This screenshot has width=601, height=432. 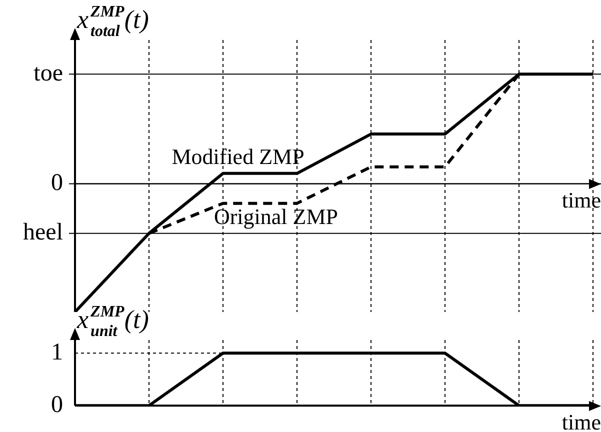 I want to click on y-tick-label: 1, so click(x=57, y=352).